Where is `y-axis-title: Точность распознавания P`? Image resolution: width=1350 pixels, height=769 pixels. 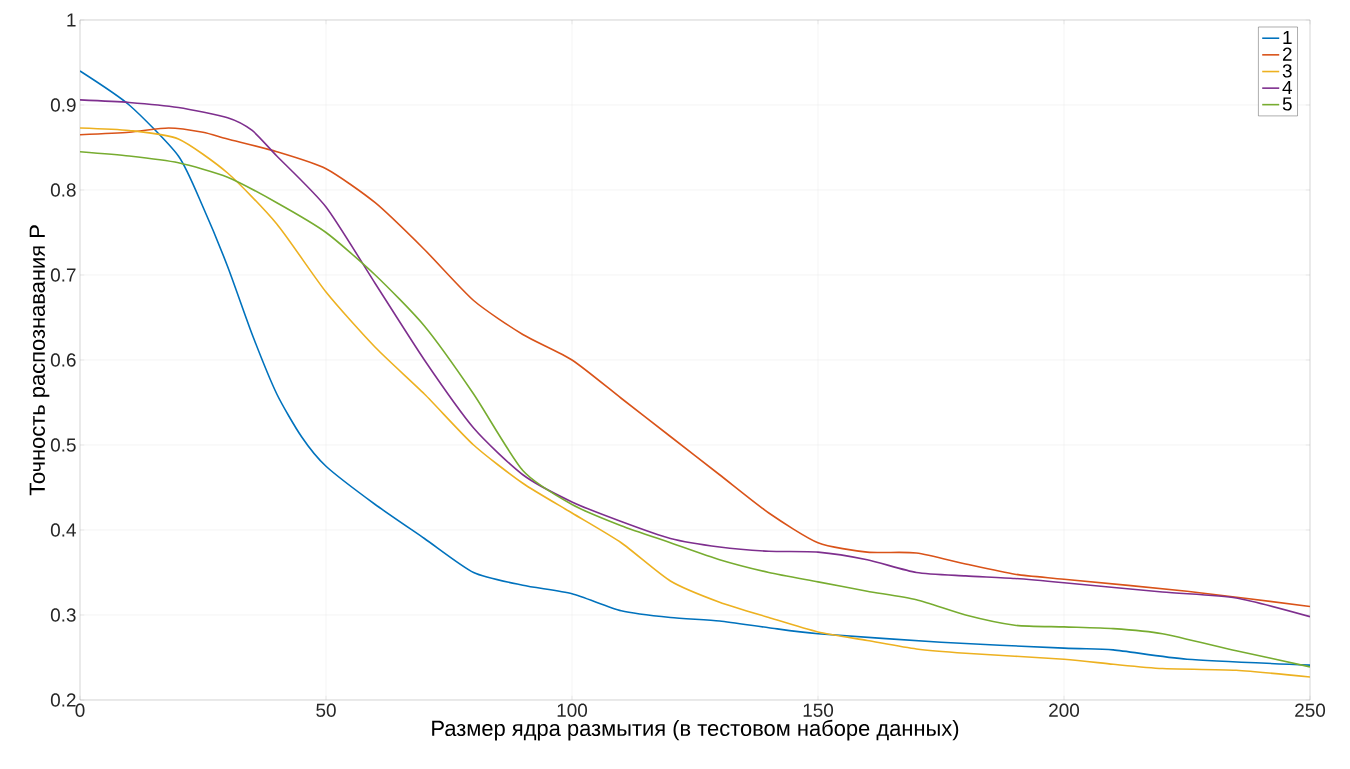
y-axis-title: Точность распознавания P is located at coordinates (39, 360).